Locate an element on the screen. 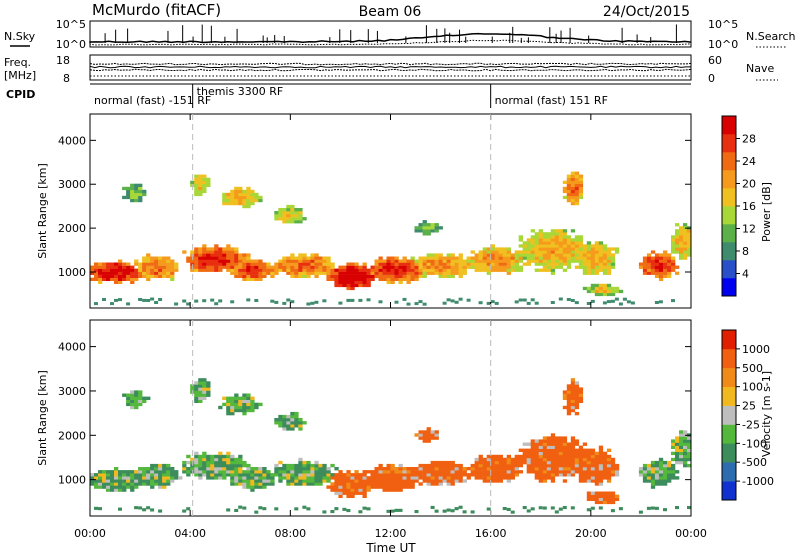 The image size is (800, 554). colorbar-swatch is located at coordinates (729, 491).